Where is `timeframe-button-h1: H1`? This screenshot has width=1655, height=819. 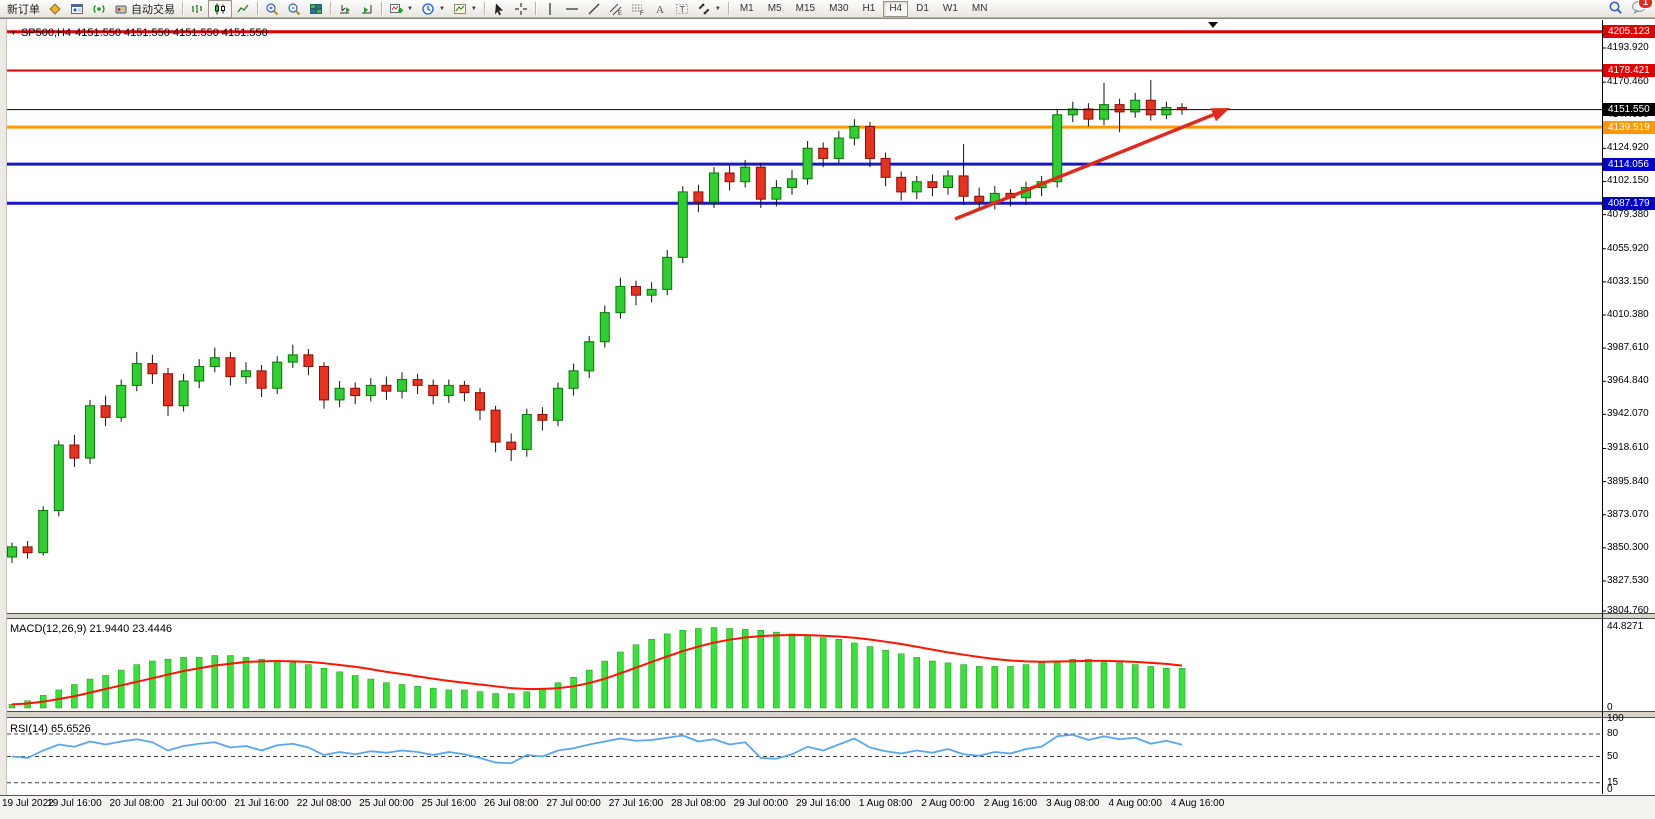 timeframe-button-h1: H1 is located at coordinates (869, 8).